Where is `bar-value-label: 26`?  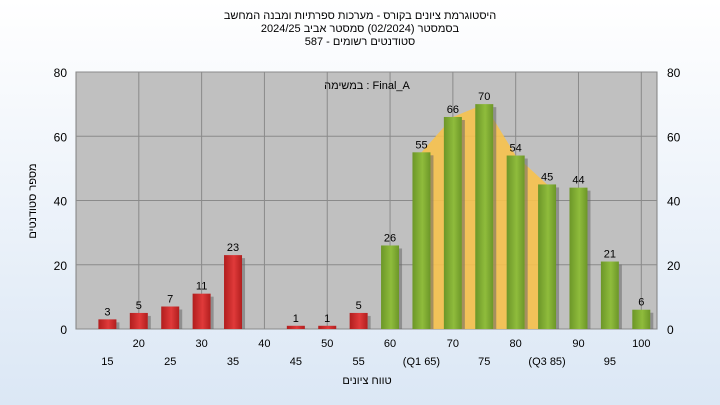 bar-value-label: 26 is located at coordinates (390, 238).